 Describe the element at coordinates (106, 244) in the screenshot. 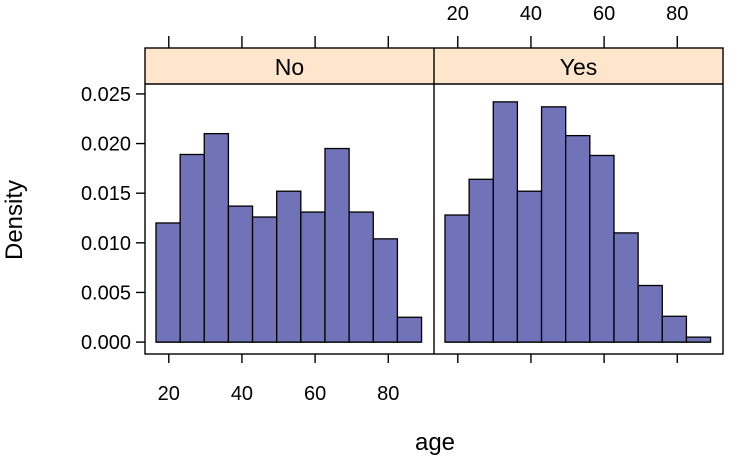

I see `y-tick-label: 0.010` at that location.